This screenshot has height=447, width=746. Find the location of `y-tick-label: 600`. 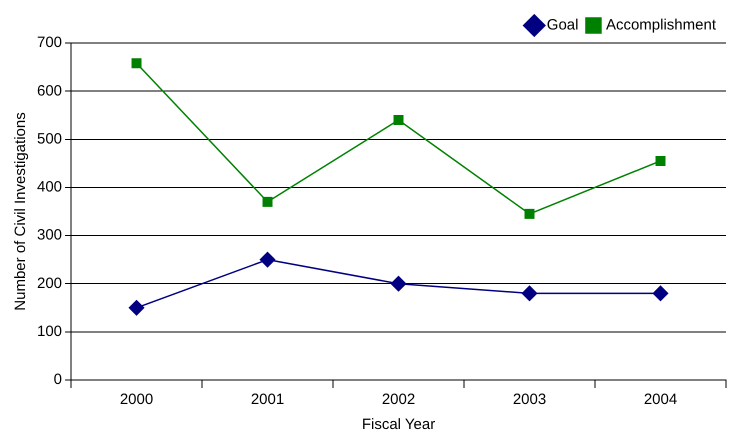

y-tick-label: 600 is located at coordinates (49, 91).